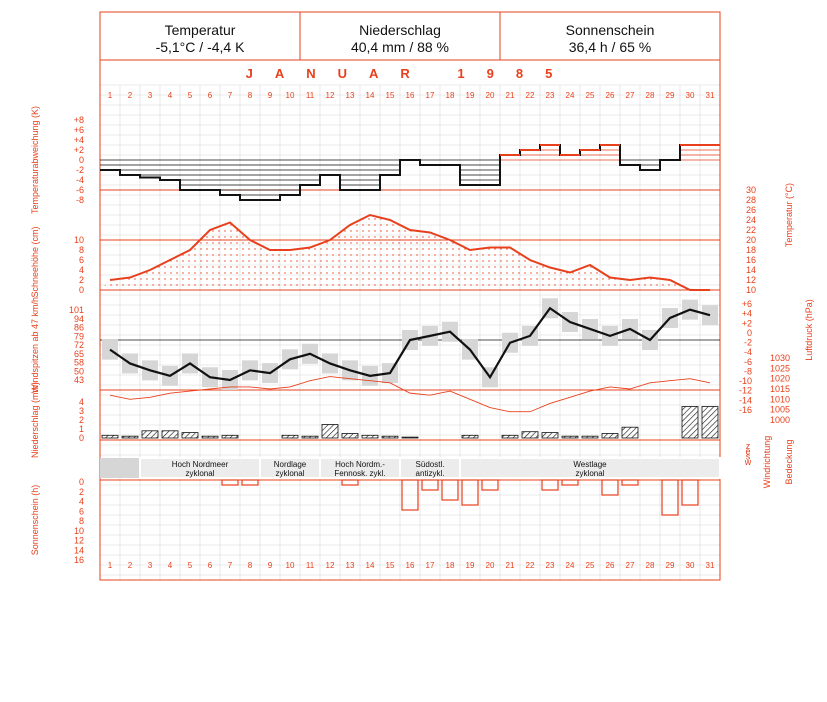 Image resolution: width=827 pixels, height=702 pixels. I want to click on tick-pressure-deviation: +6, so click(747, 304).